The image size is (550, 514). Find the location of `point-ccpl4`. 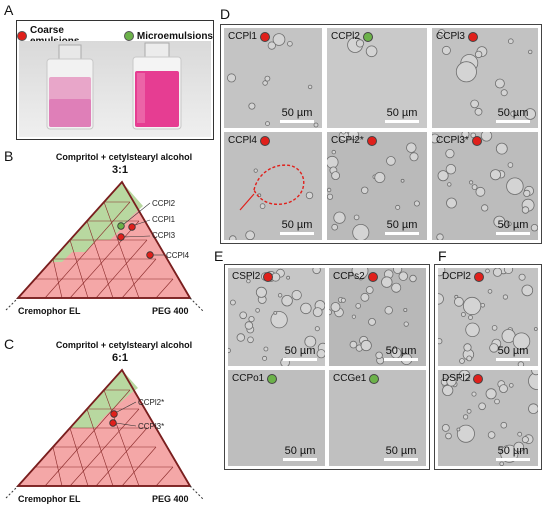

point-ccpl4 is located at coordinates (150, 255).